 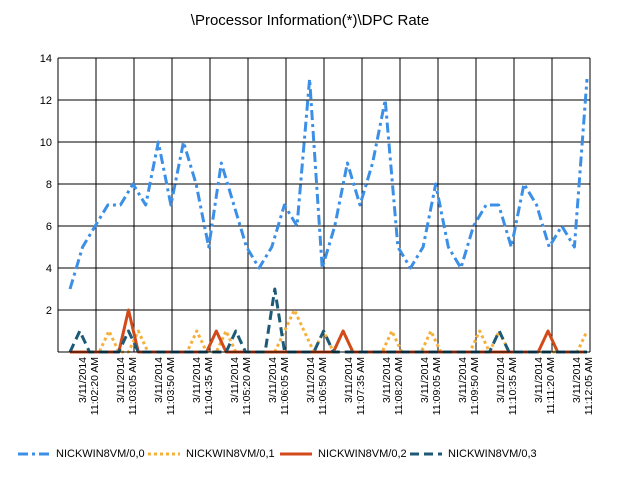 What do you see at coordinates (551, 385) in the screenshot?
I see `svg-text: 11:11:20 AM` at bounding box center [551, 385].